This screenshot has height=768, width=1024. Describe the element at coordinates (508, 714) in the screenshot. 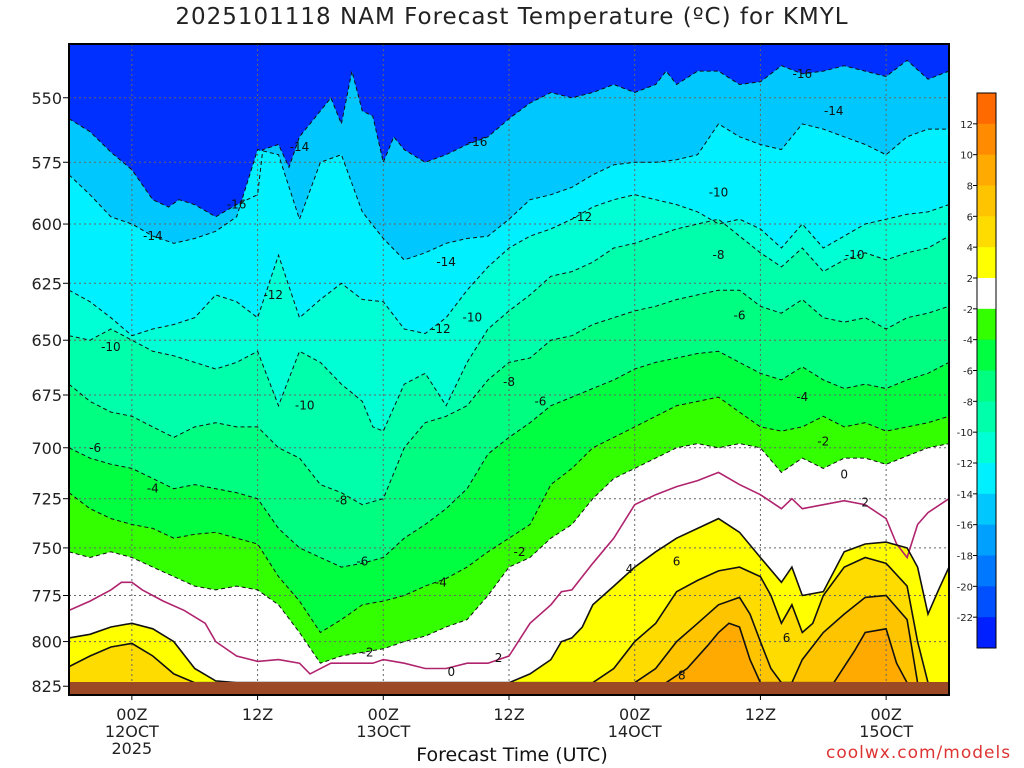

I see `x-tick-label: 12Z` at that location.